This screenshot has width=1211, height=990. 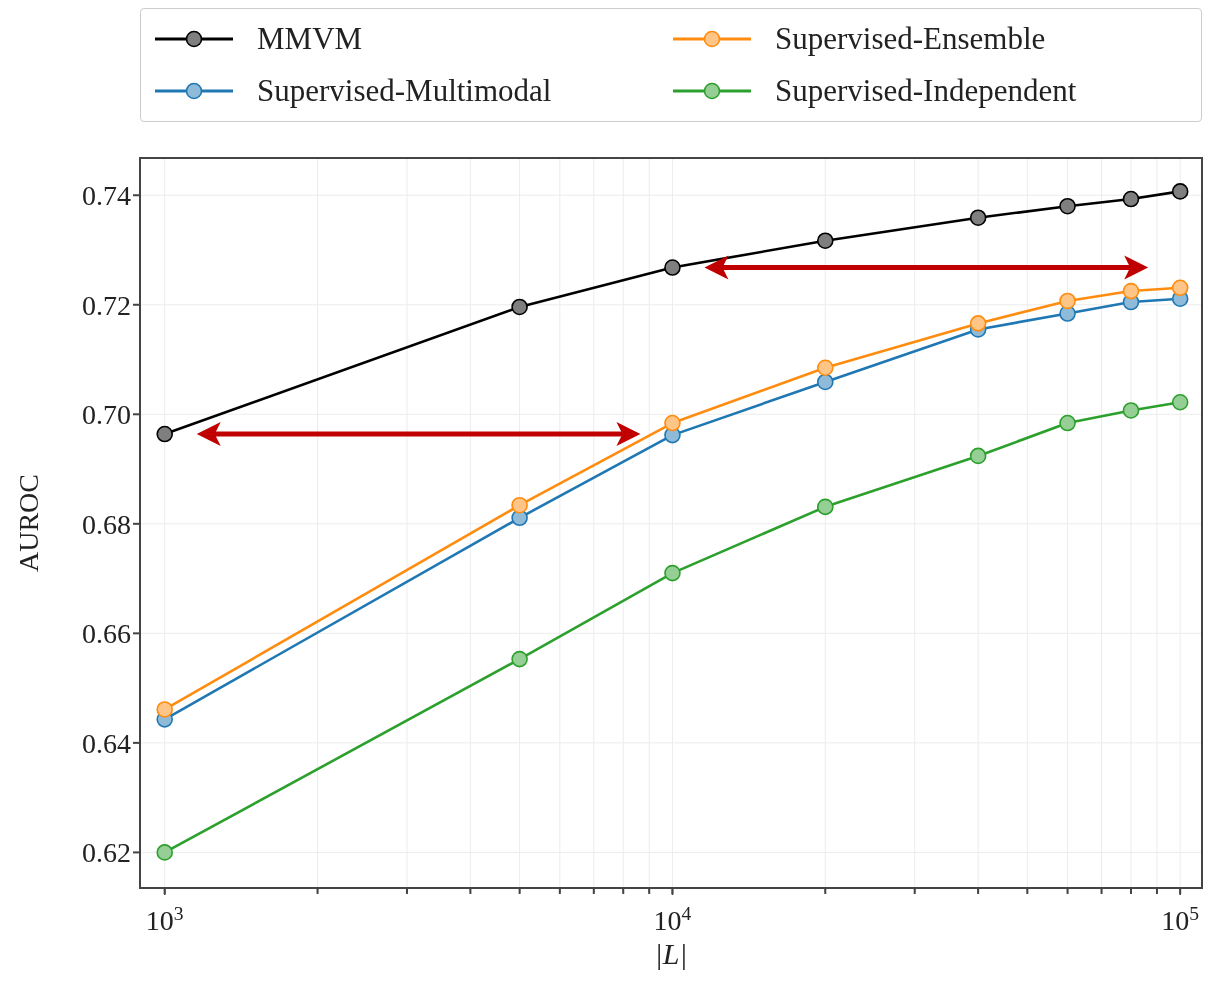 I want to click on legend-label: Supervised-Ensemble, so click(x=910, y=39).